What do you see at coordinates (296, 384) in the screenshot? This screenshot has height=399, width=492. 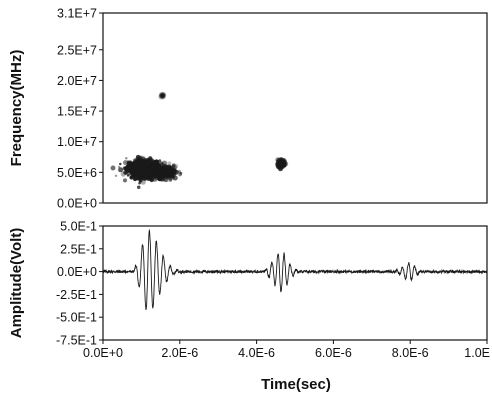 I see `x-axis-label: Time(sec)` at bounding box center [296, 384].